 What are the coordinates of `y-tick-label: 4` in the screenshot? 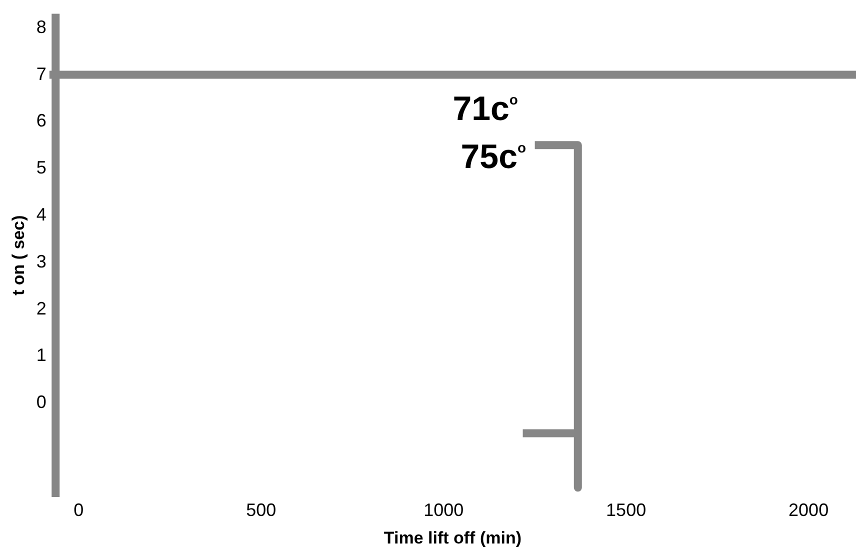 It's located at (41, 214).